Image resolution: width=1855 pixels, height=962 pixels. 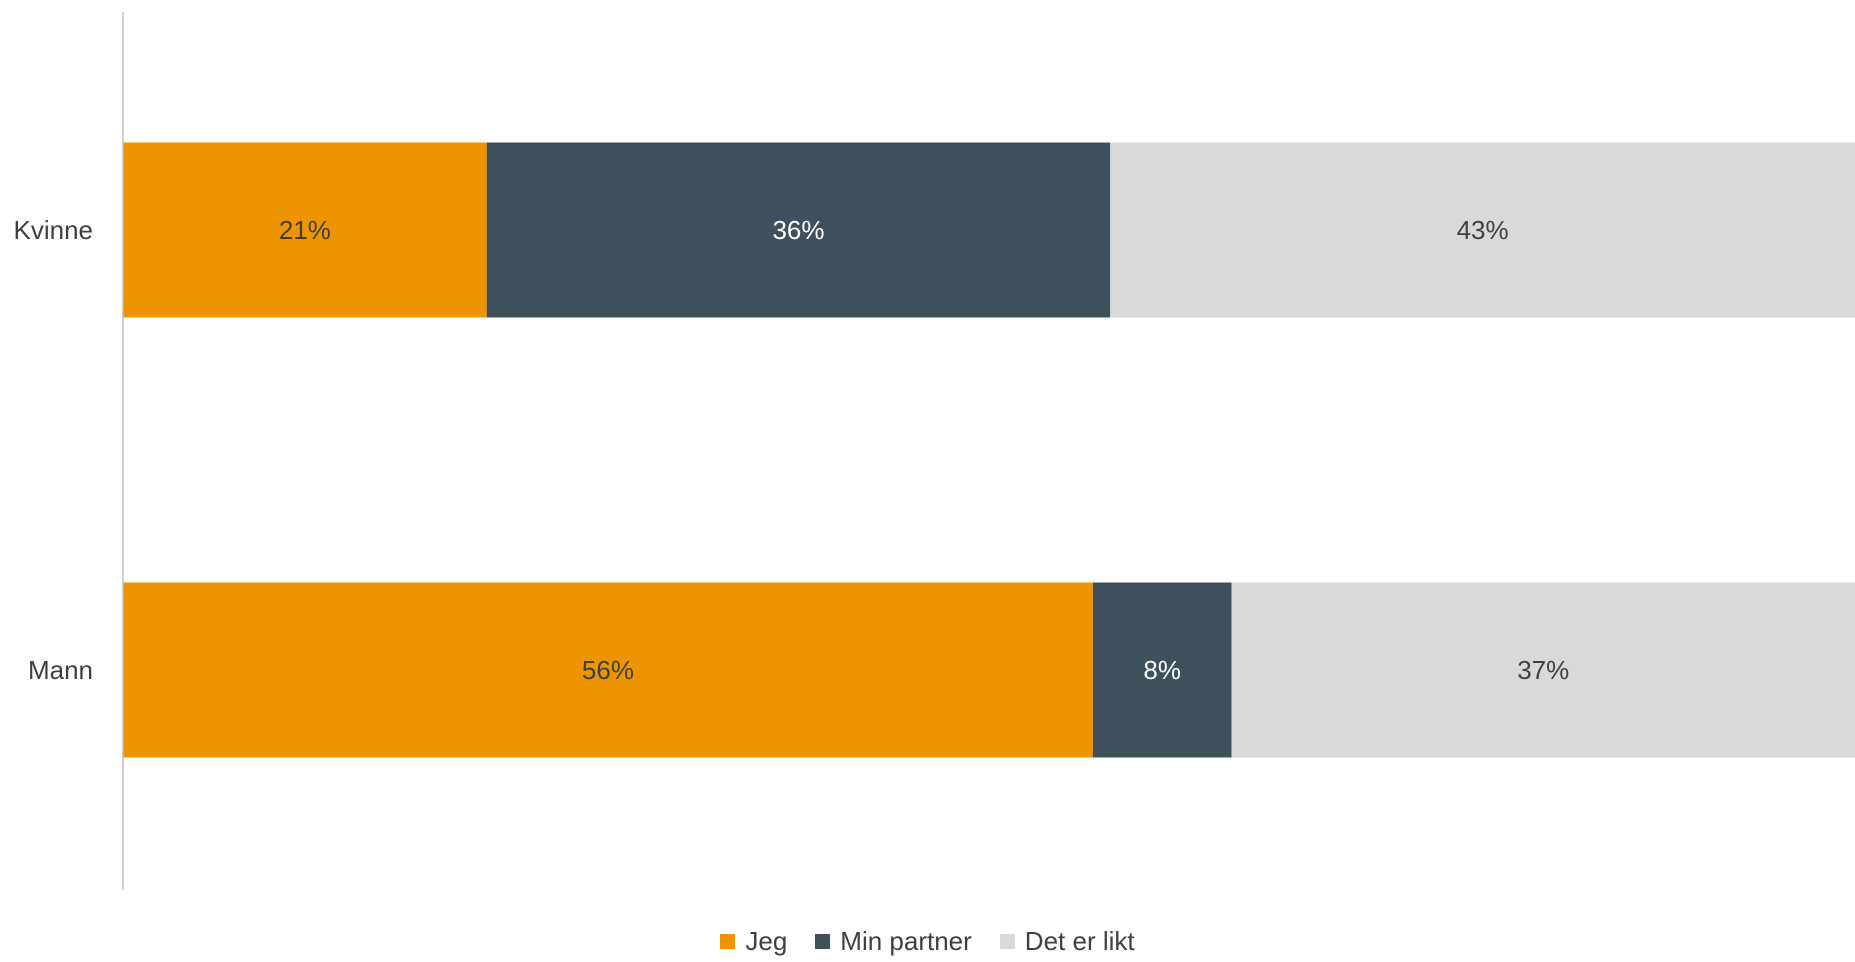 I want to click on data-label-mann-jeg: 56%, so click(x=608, y=670).